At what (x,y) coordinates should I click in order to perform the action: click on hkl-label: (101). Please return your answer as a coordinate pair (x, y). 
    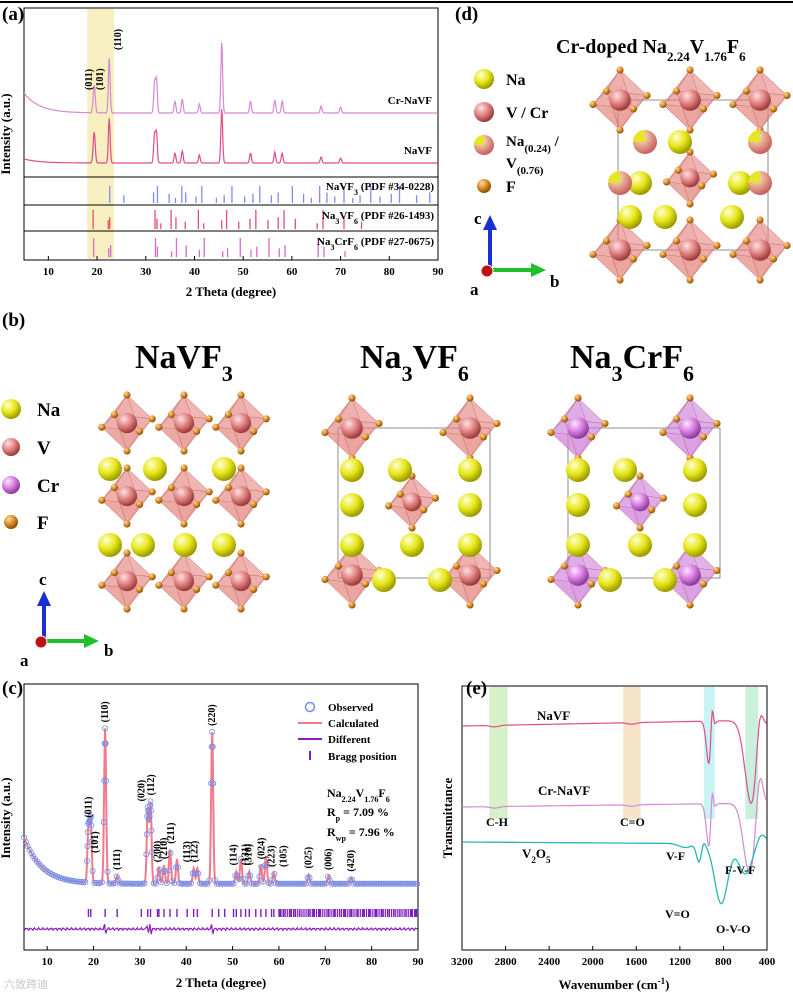
    Looking at the image, I should click on (95, 842).